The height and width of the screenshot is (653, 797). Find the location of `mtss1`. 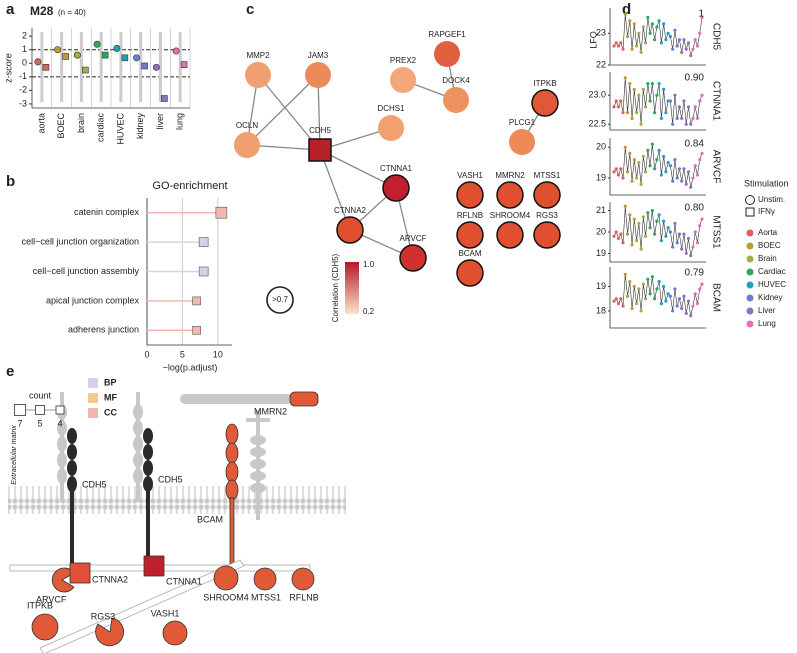

mtss1 is located at coordinates (265, 579).